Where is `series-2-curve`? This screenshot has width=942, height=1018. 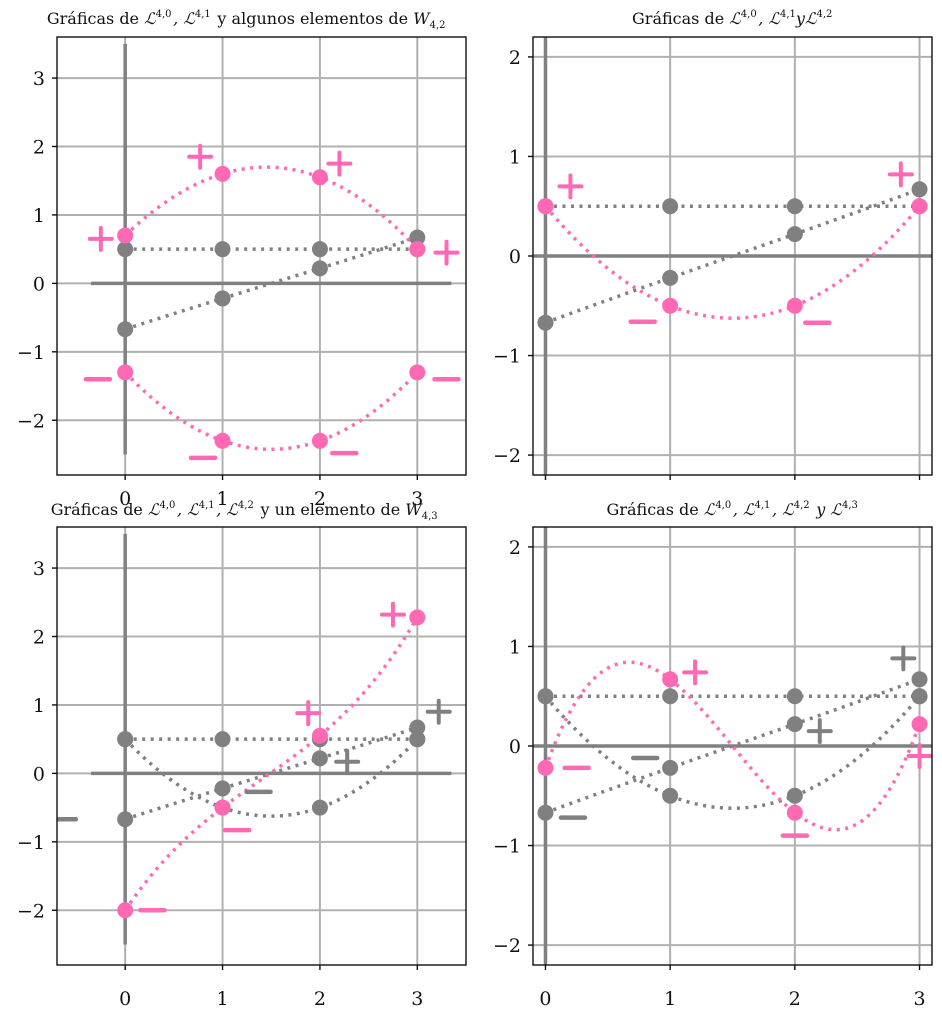 series-2-curve is located at coordinates (271, 283).